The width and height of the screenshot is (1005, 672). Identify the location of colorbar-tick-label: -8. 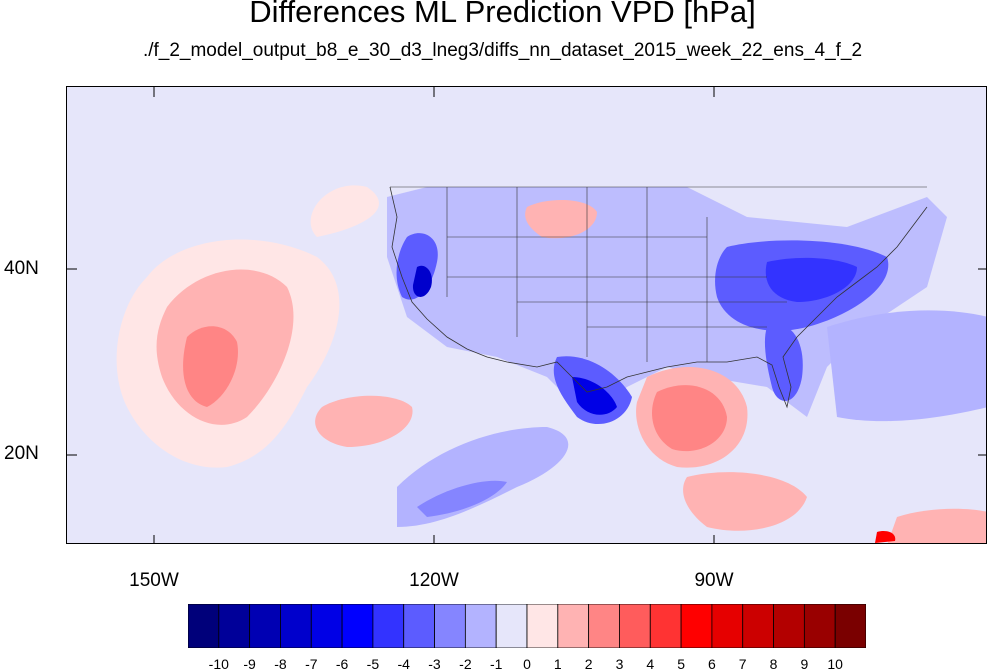
(280, 664).